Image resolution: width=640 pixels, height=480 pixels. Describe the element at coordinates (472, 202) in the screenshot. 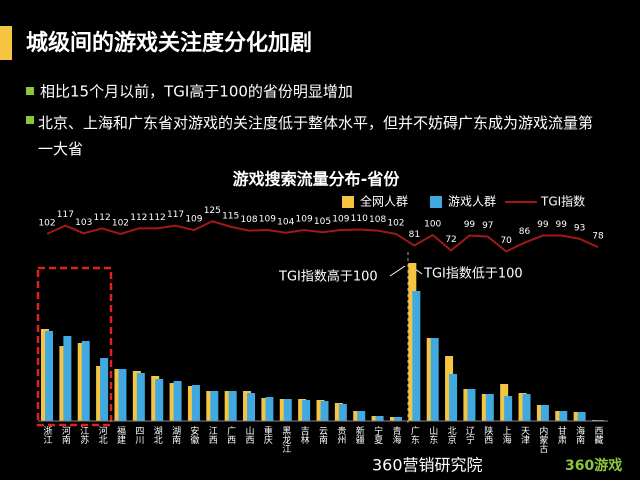

I see `legend-label: 游戏人群` at that location.